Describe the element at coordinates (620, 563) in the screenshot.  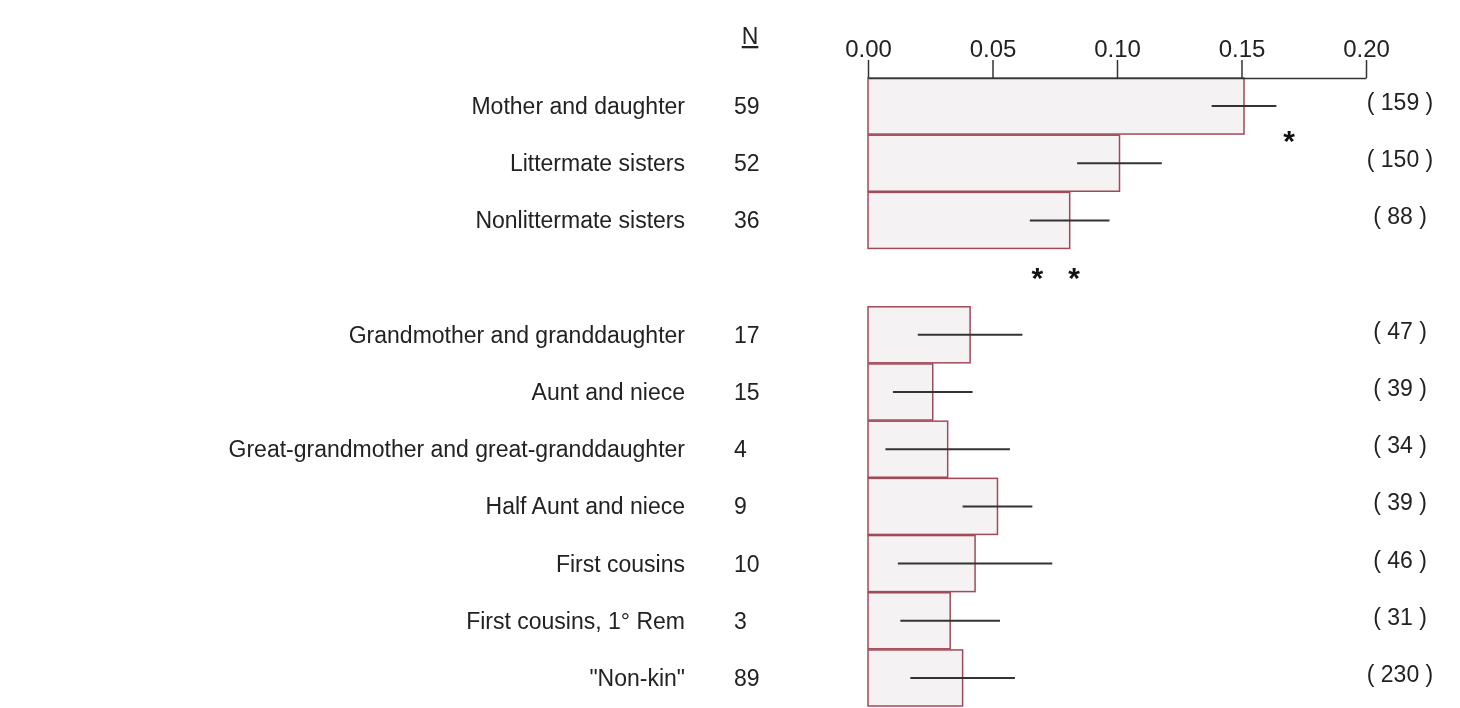
I see `y-tick-label: First cousins` at that location.